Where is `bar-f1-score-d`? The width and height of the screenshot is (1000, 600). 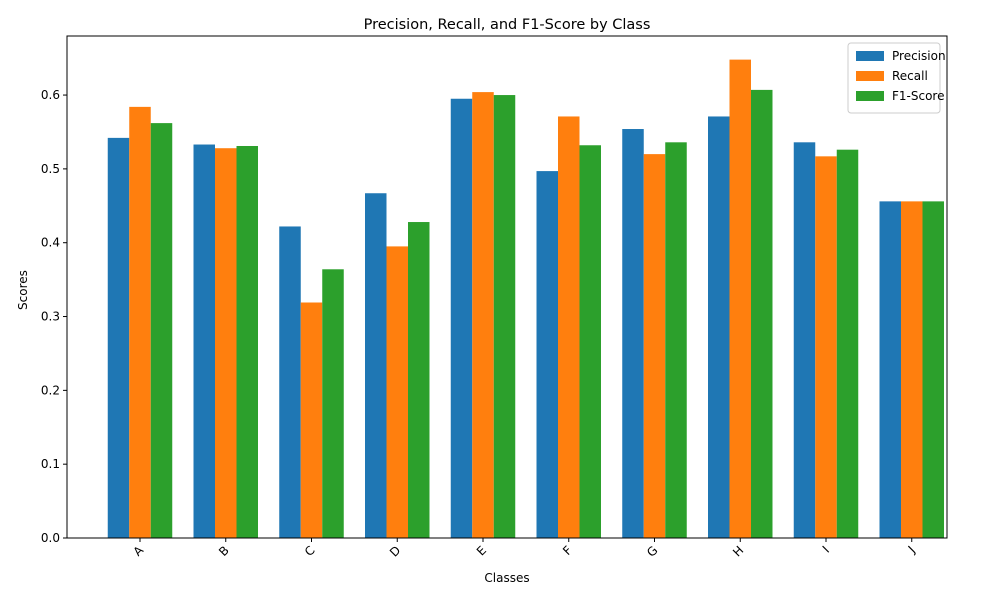 bar-f1-score-d is located at coordinates (419, 380).